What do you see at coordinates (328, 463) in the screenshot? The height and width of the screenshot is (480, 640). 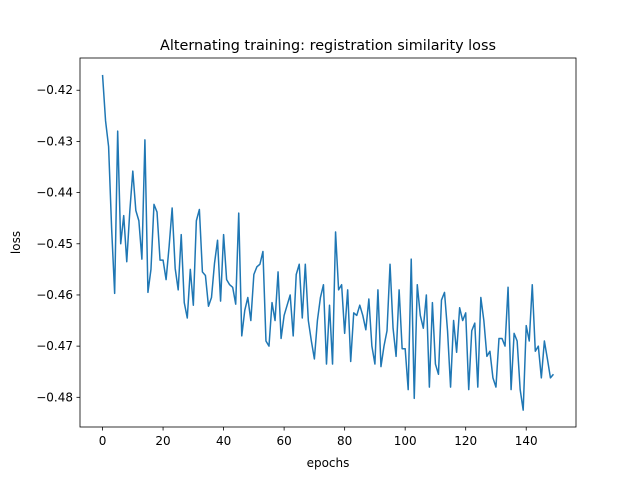 I see `x-axis-label: epochs` at bounding box center [328, 463].